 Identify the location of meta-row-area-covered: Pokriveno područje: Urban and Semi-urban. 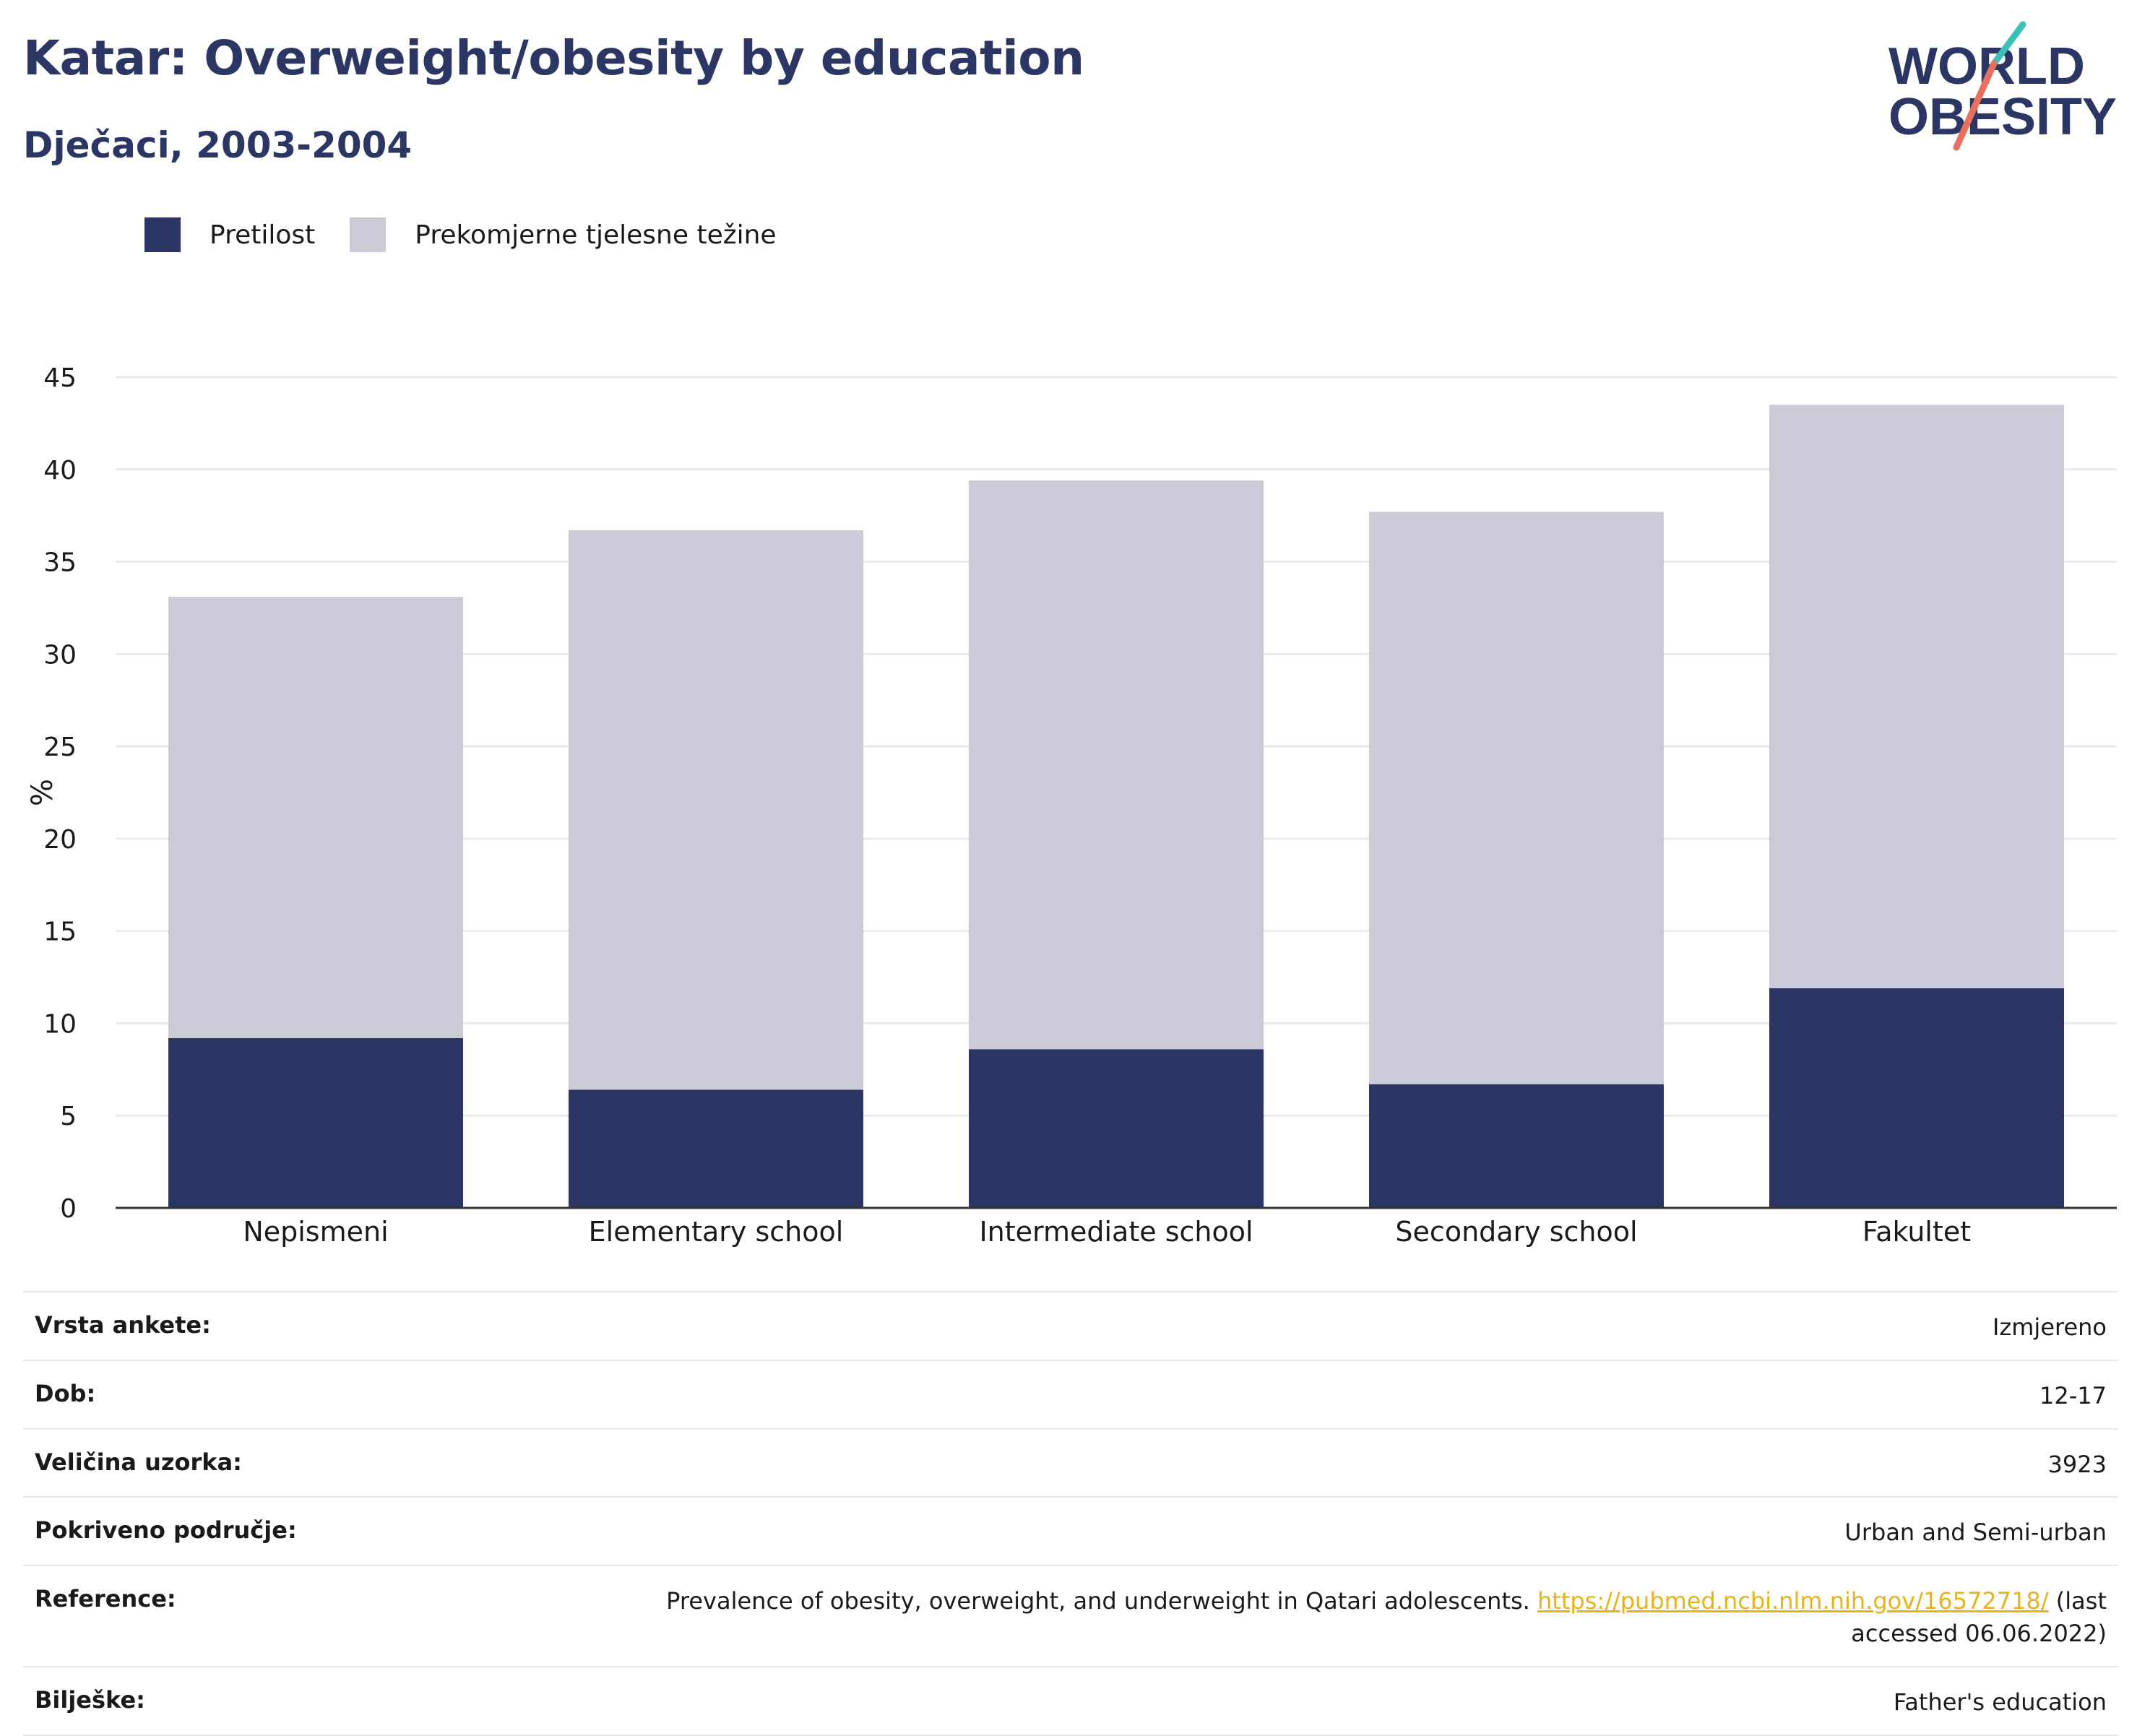
(1070, 1532).